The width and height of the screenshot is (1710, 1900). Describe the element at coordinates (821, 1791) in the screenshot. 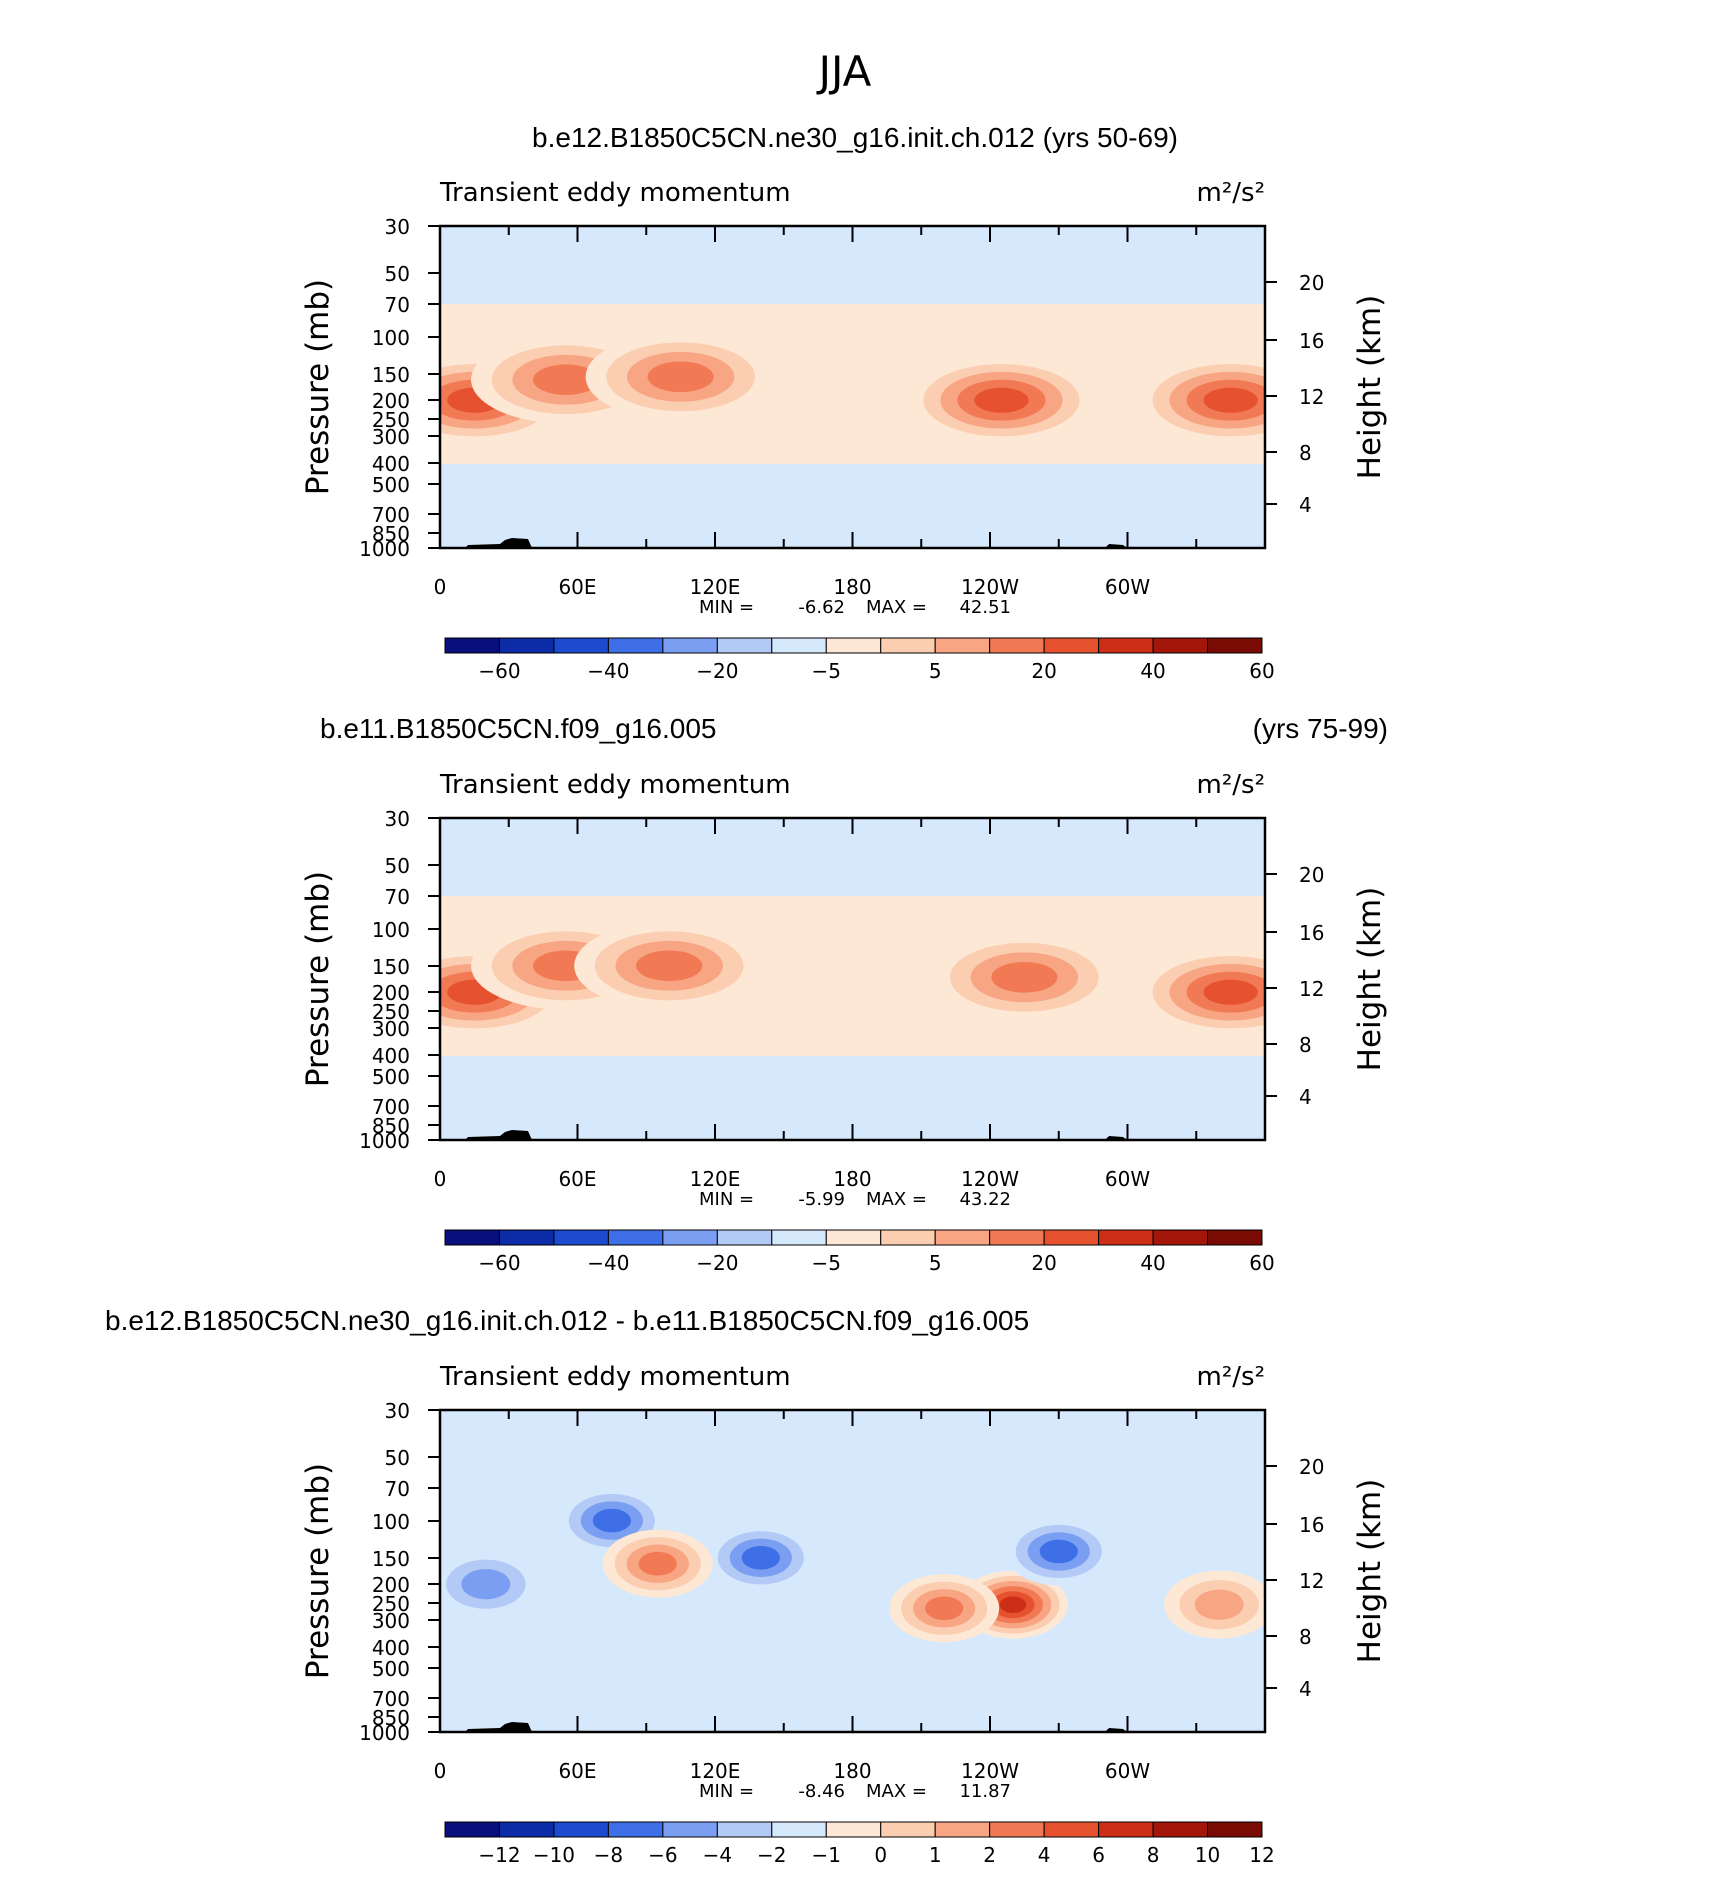

I see `min-value: -8.46` at that location.